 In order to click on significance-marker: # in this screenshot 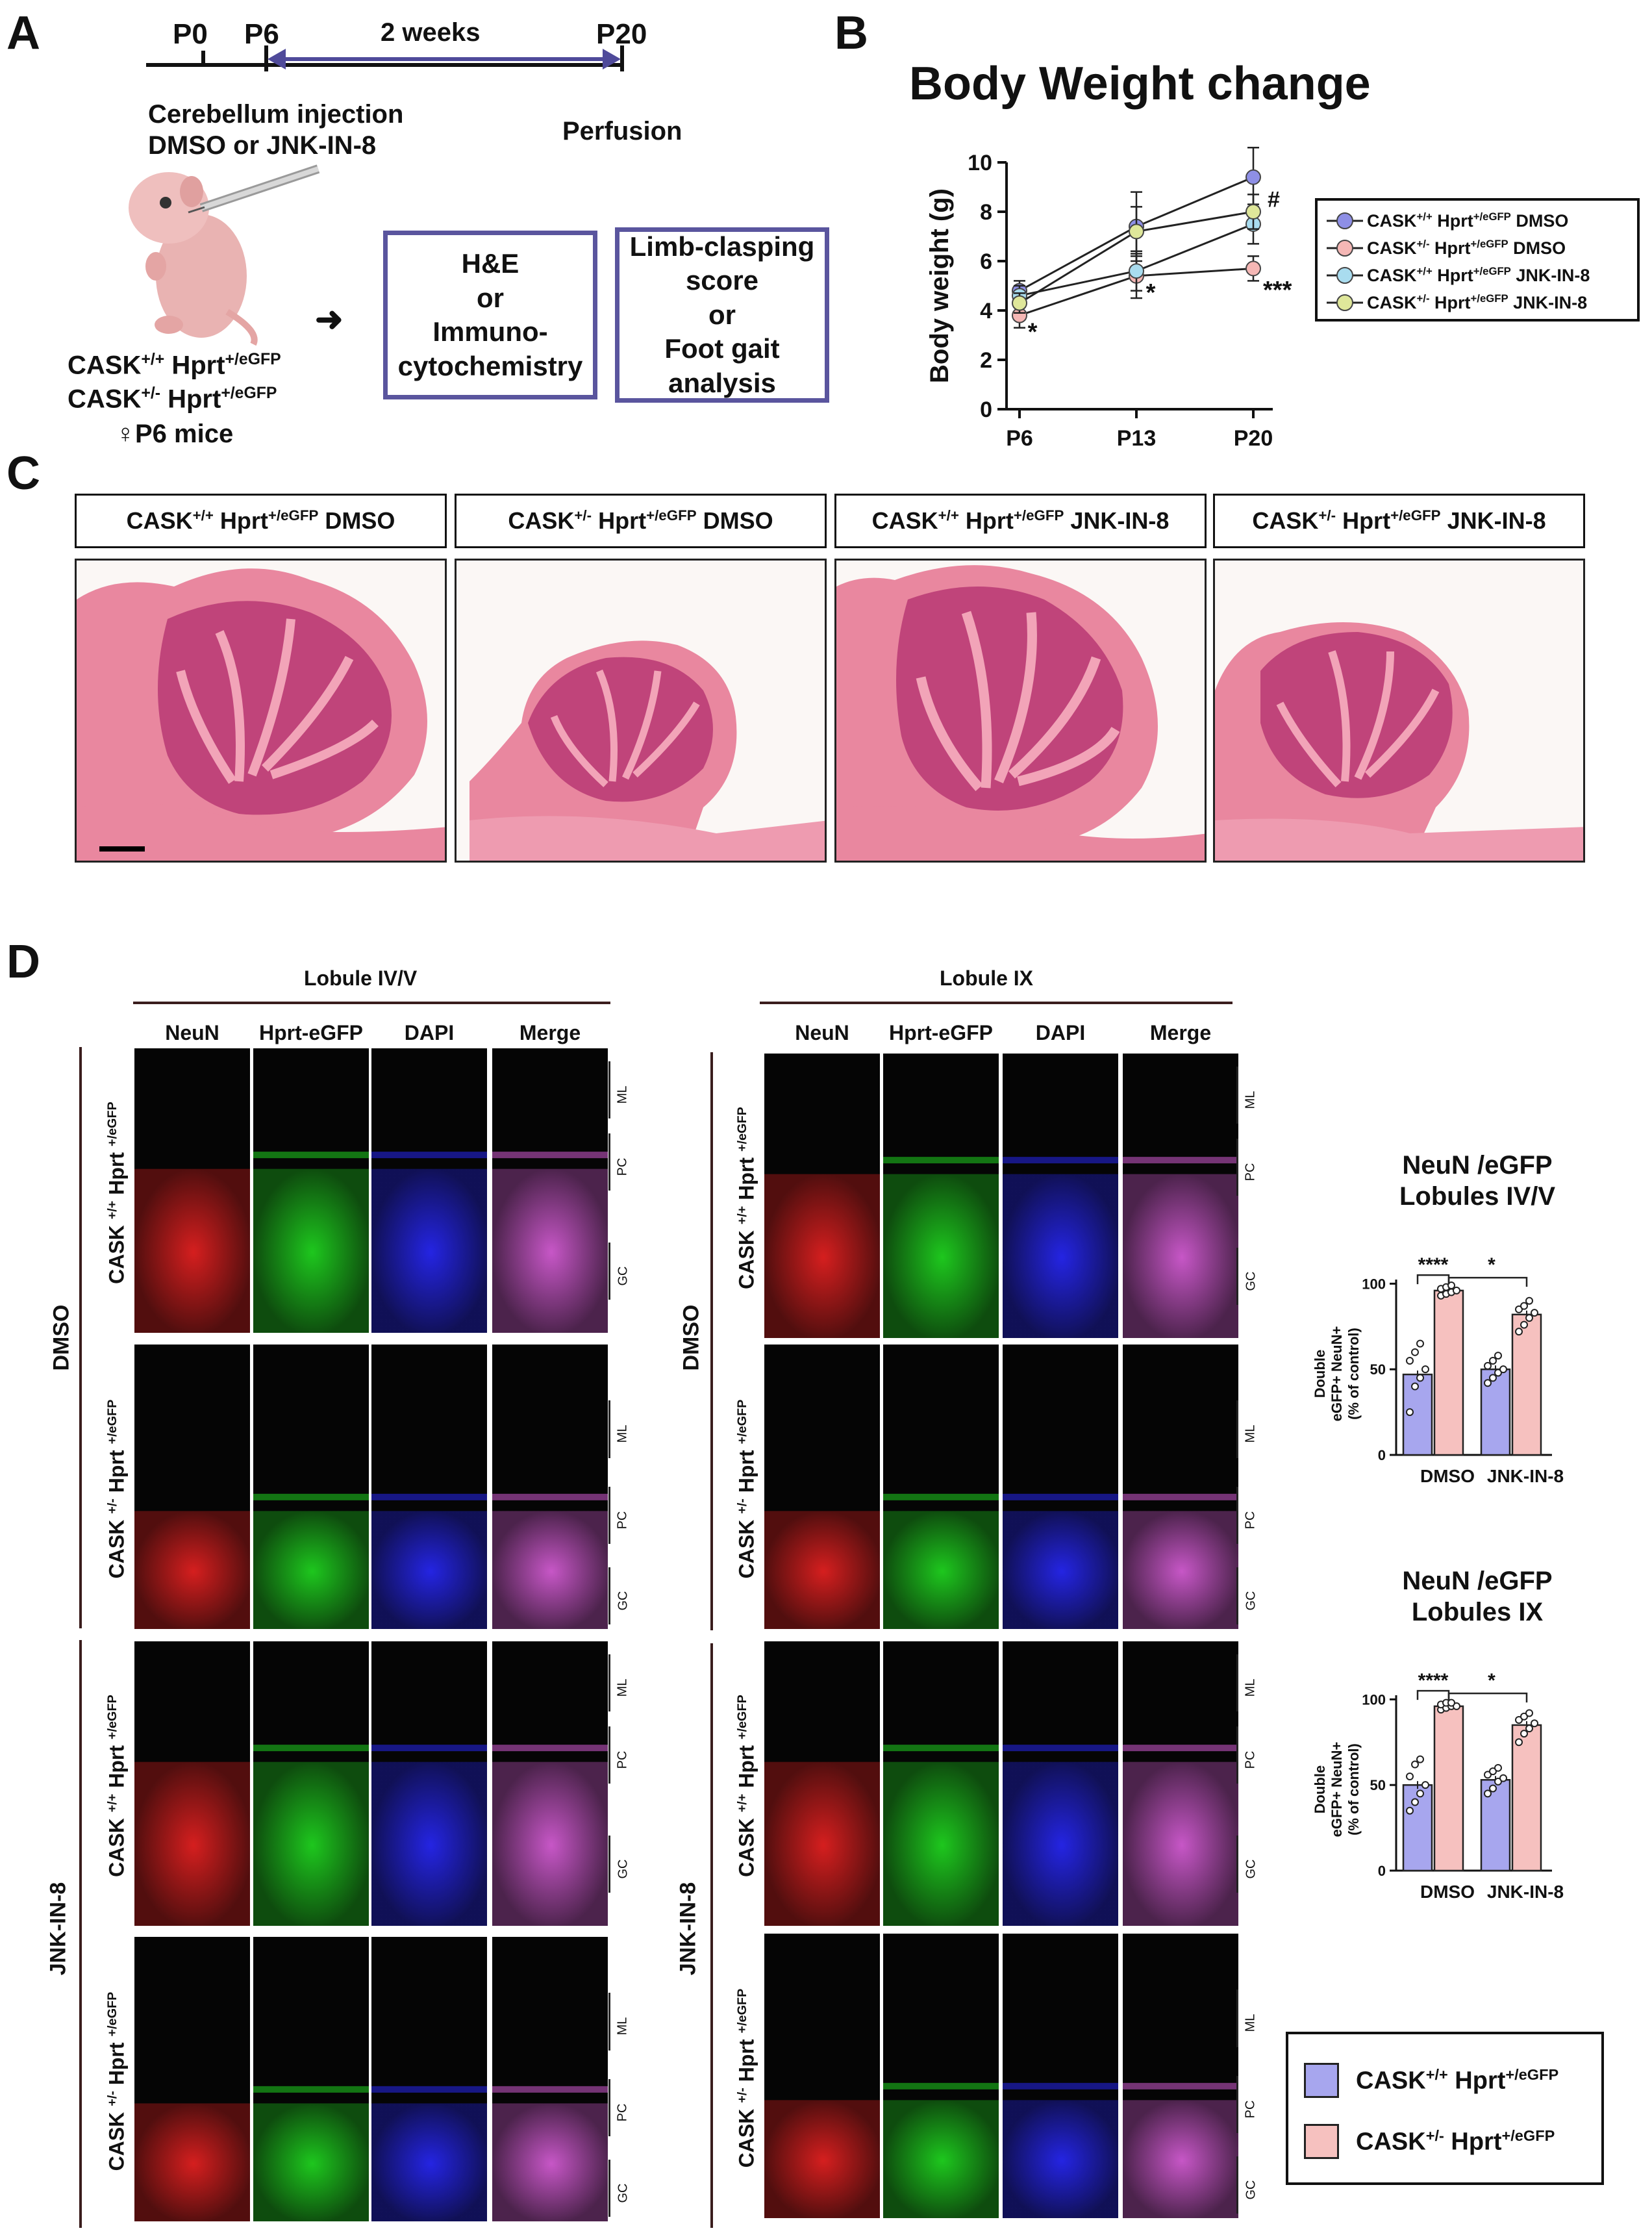, I will do `click(1274, 199)`.